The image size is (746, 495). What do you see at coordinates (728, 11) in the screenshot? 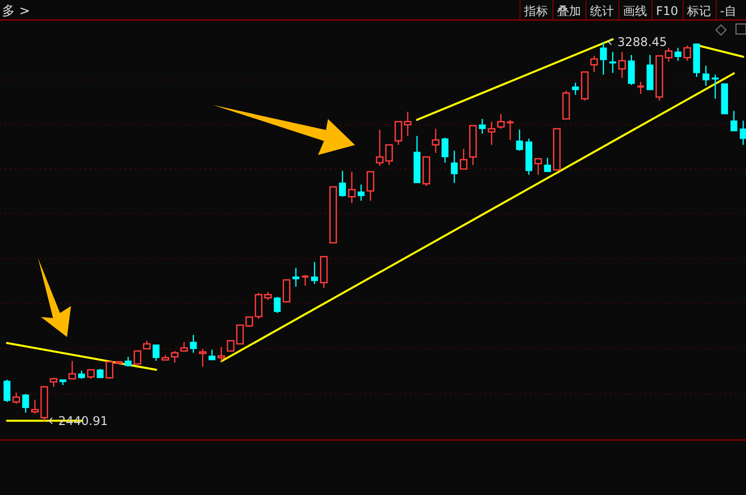
I see `text: -自` at bounding box center [728, 11].